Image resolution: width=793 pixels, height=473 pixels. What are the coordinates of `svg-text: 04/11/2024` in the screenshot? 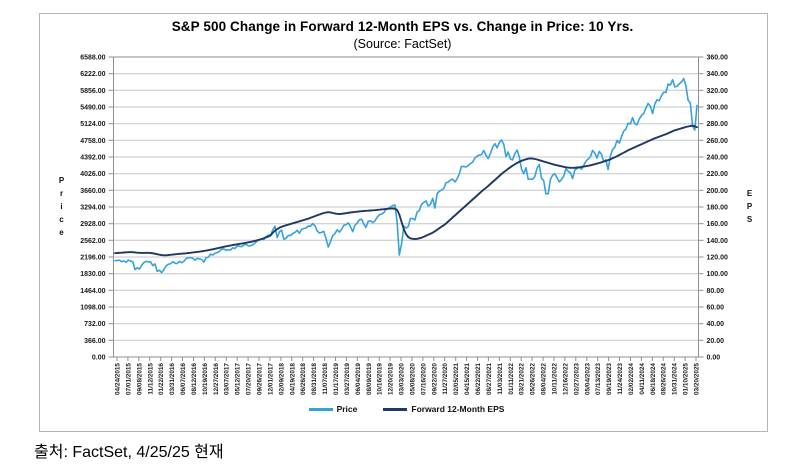 It's located at (642, 379).